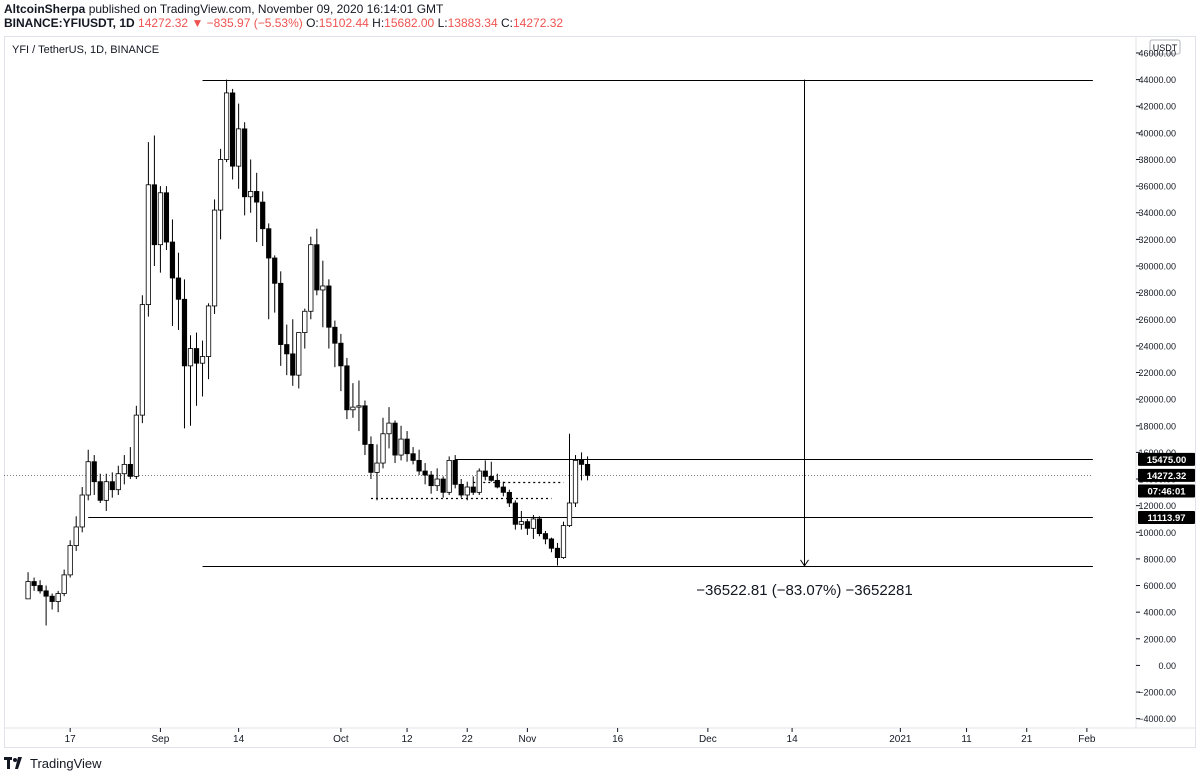  I want to click on x-tick-label: 12, so click(408, 739).